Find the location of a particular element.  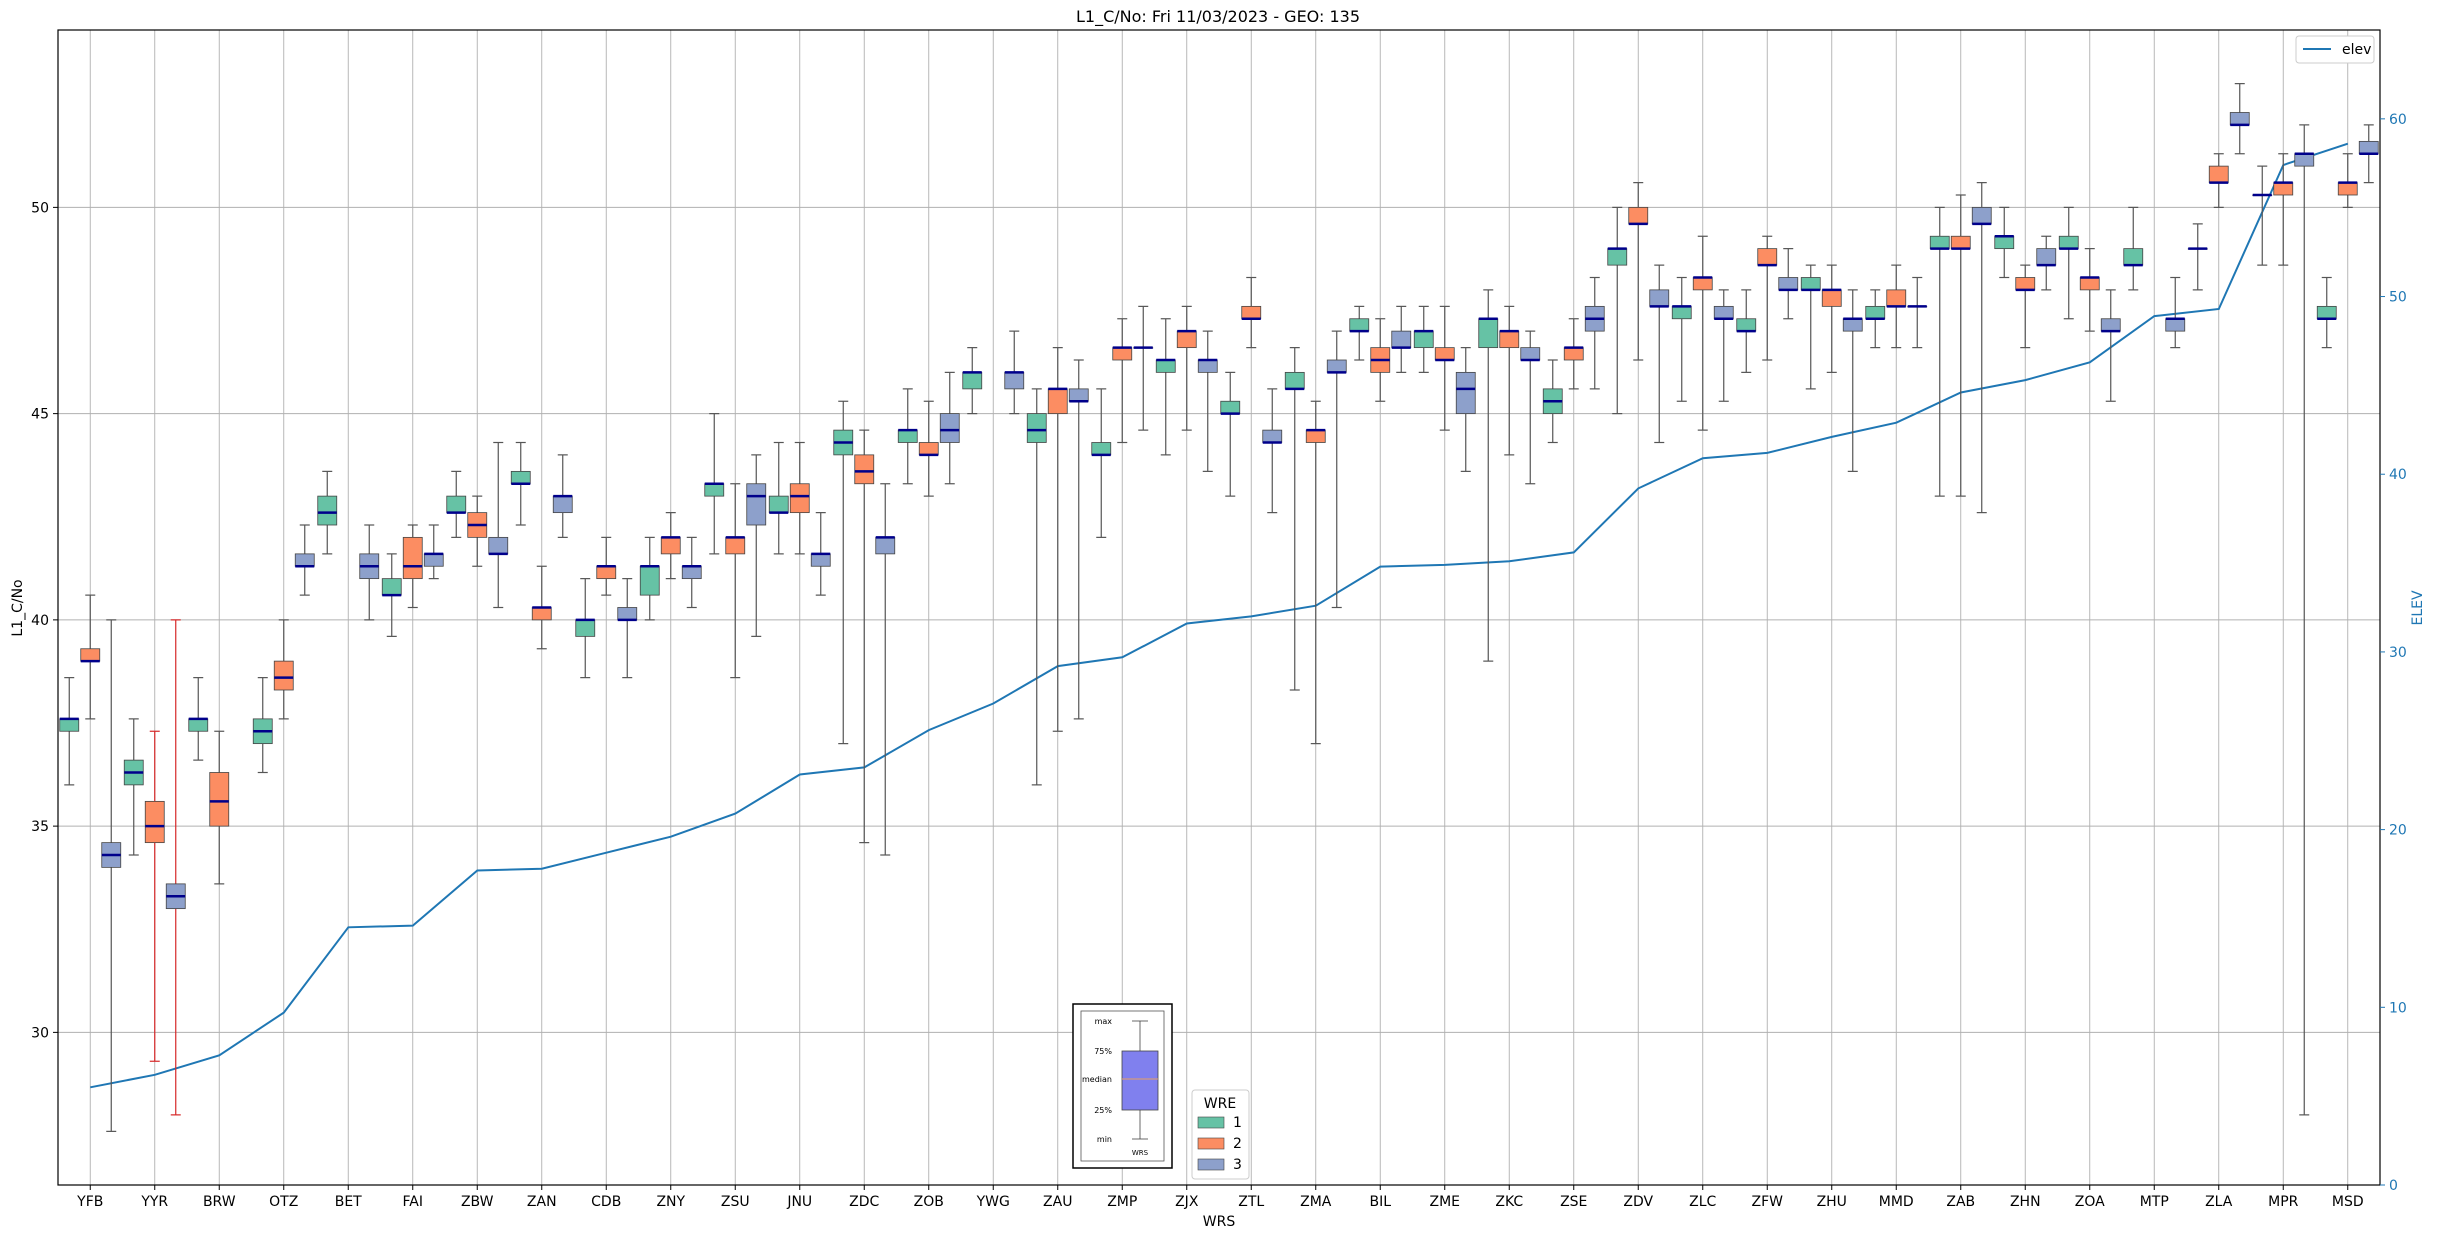

y-tick-label: 35 is located at coordinates (40, 827).